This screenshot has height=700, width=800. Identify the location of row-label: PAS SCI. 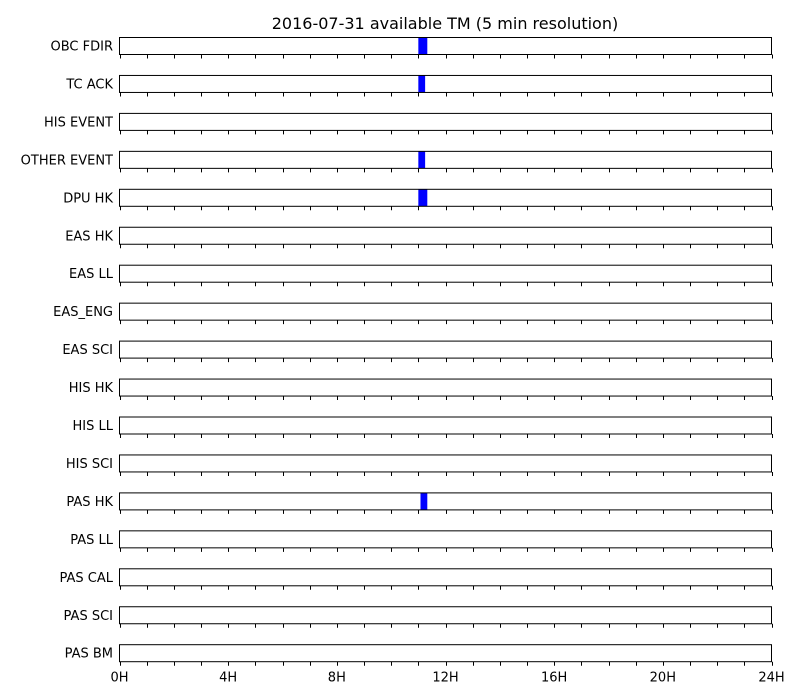
(88, 616).